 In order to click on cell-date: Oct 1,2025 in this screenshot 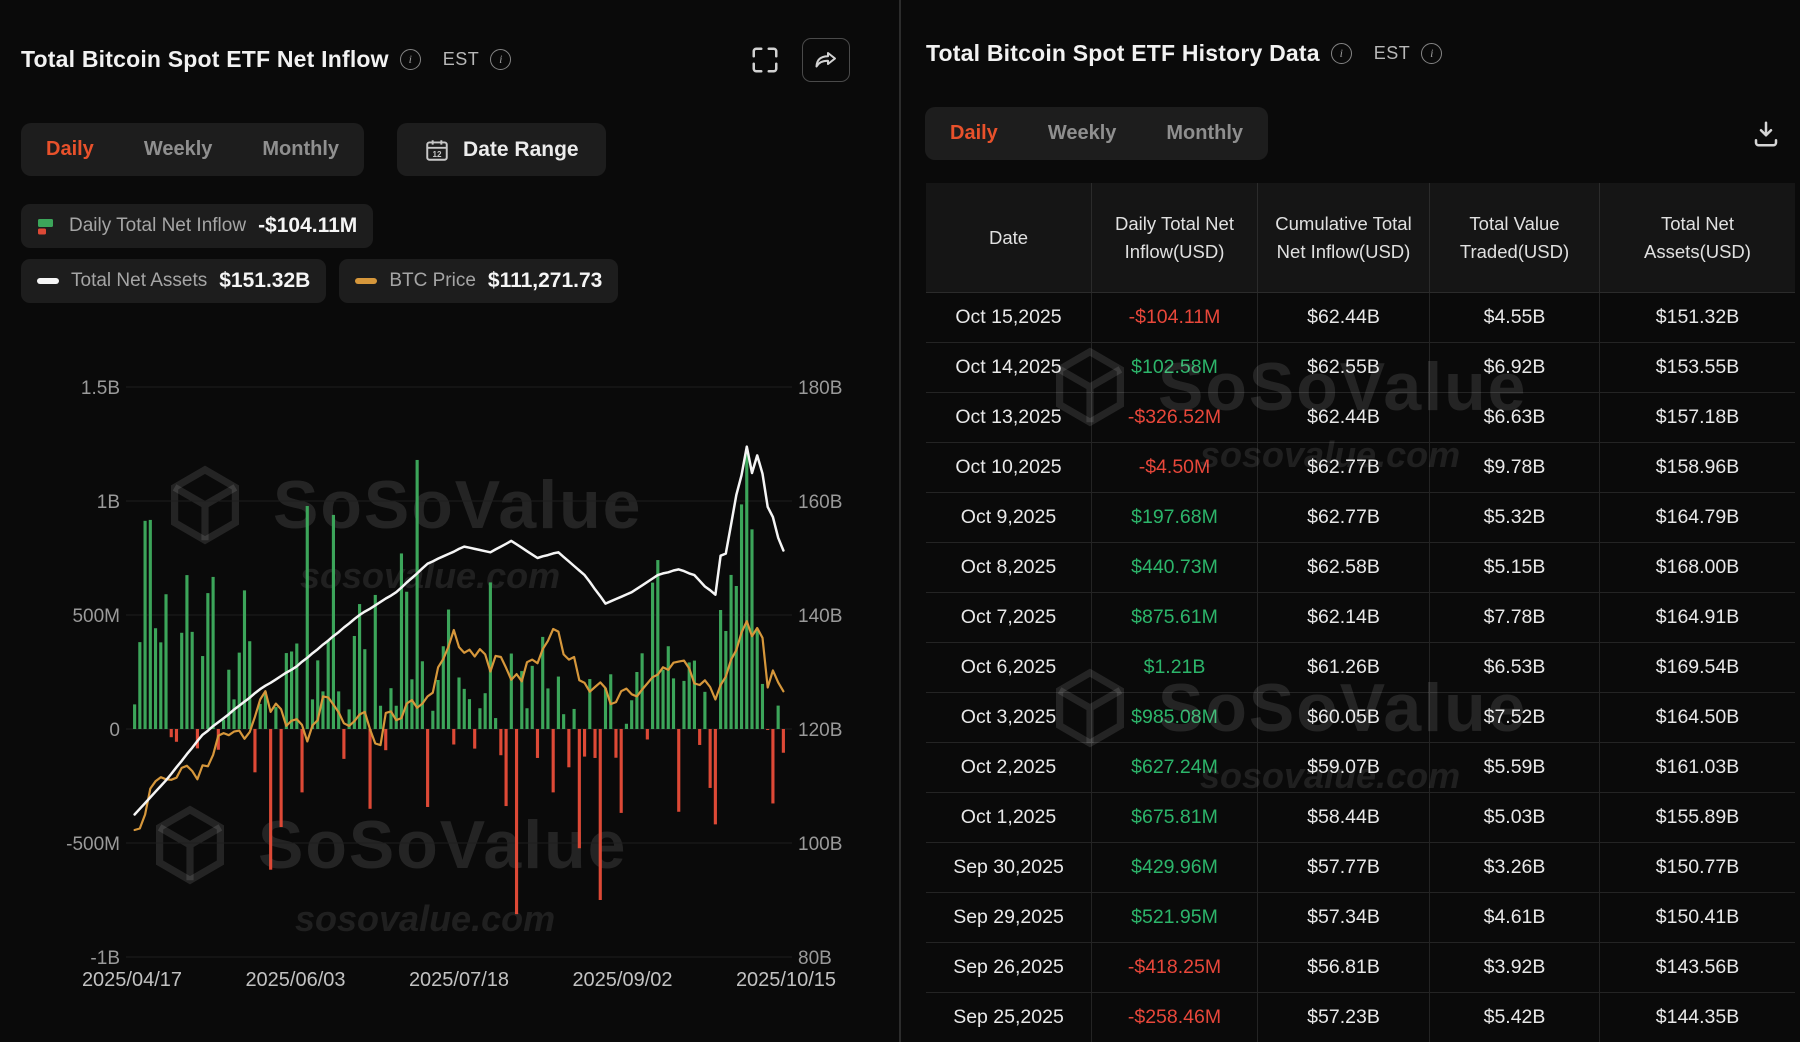, I will do `click(1009, 818)`.